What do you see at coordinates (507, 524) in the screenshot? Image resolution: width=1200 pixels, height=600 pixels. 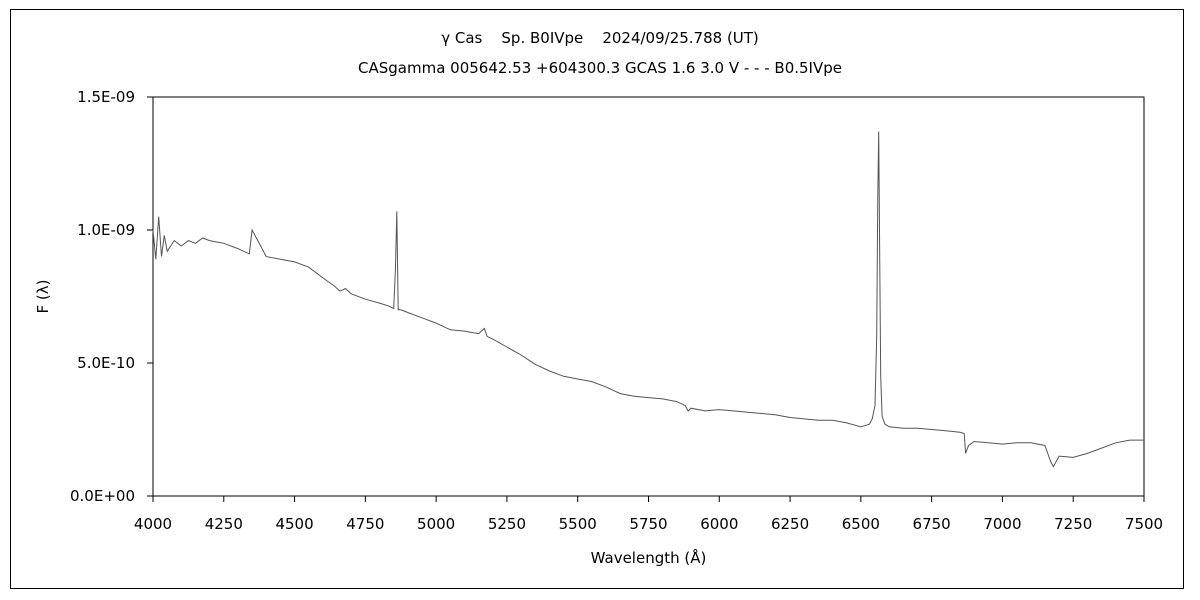 I see `x-tick-label: 5250` at bounding box center [507, 524].